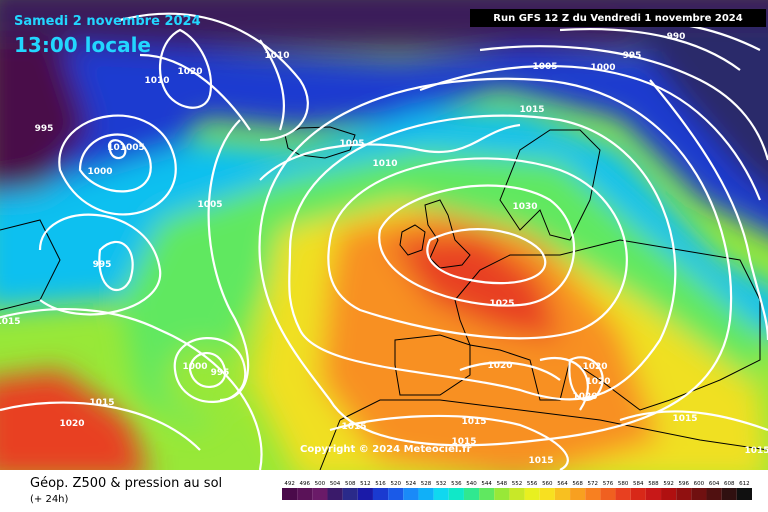 The height and width of the screenshot is (512, 768). What do you see at coordinates (212, 85) in the screenshot?
I see `isobar-1010-loop` at bounding box center [212, 85].